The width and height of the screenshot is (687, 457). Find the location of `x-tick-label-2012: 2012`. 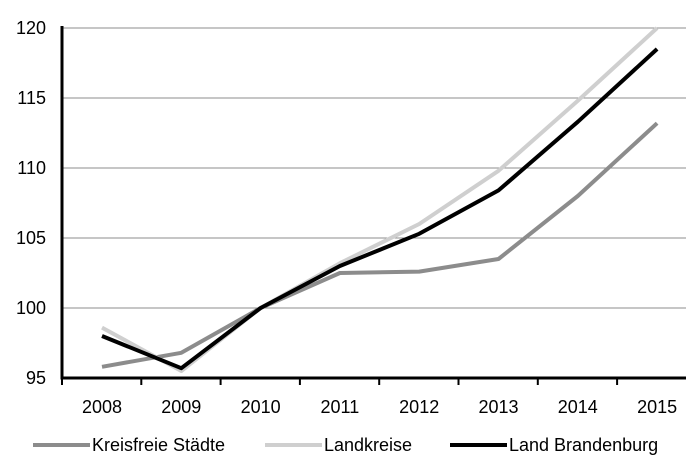

x-tick-label-2012: 2012 is located at coordinates (419, 407).